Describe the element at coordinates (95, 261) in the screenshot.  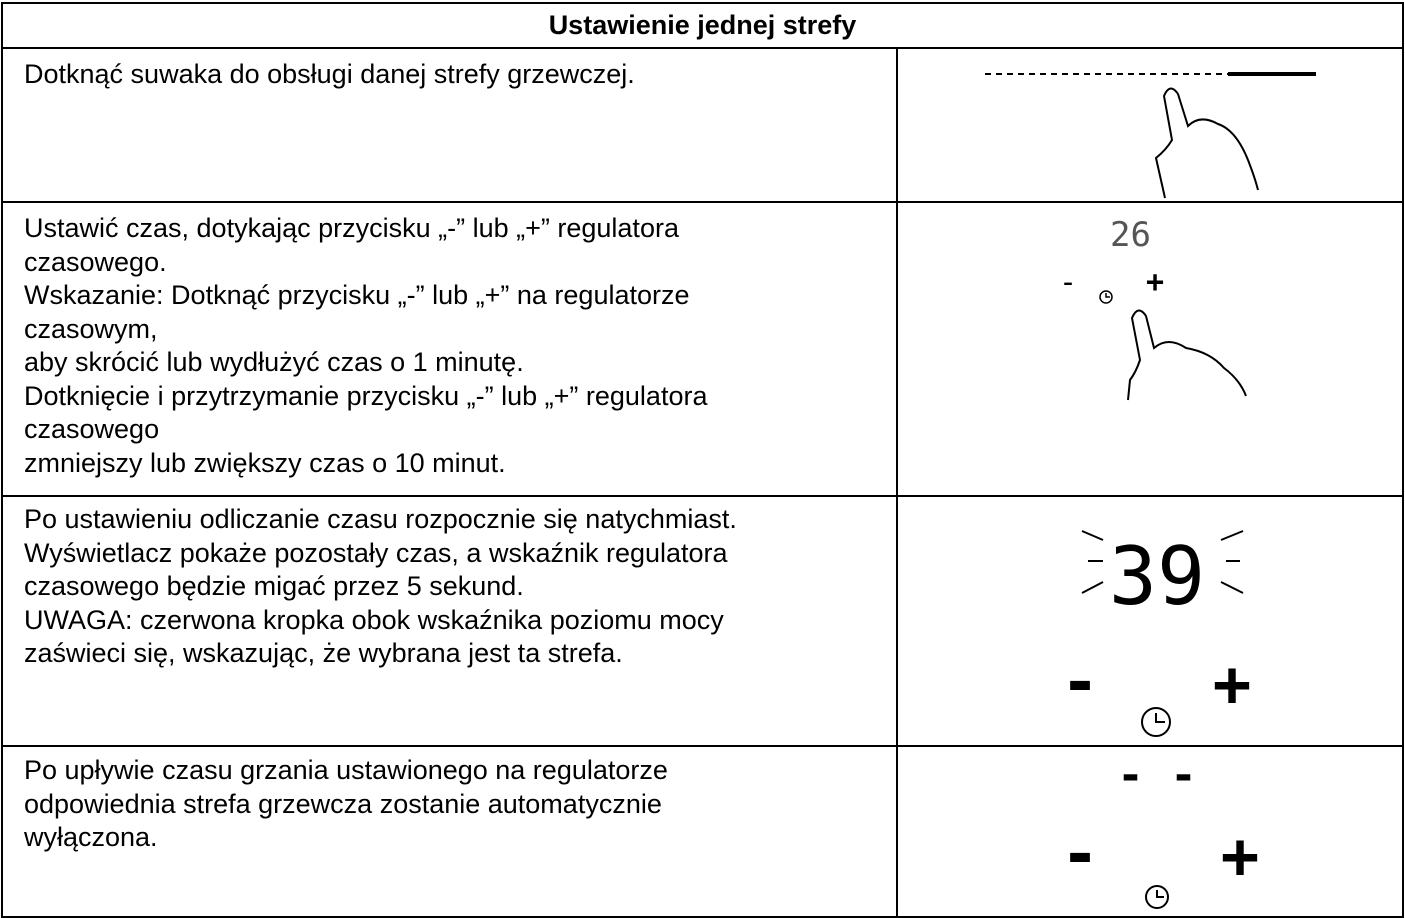
I see `text-line: czasowego.` at that location.